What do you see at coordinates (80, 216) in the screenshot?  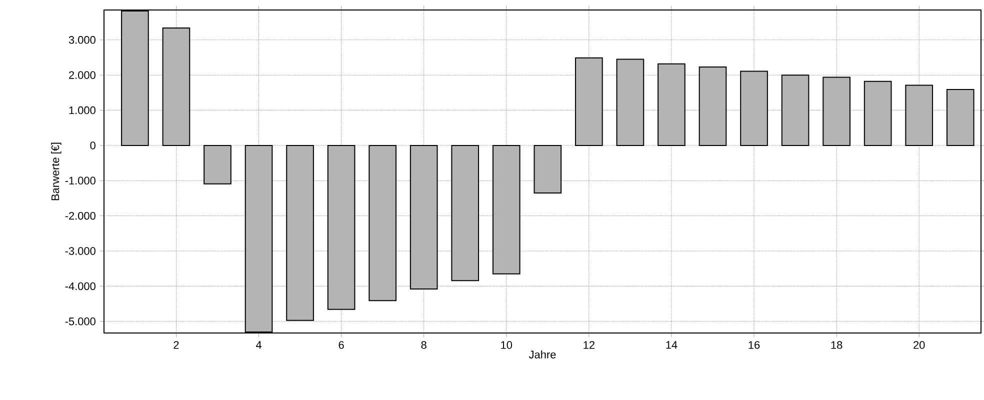 I see `y-tick-label: -2.000` at bounding box center [80, 216].